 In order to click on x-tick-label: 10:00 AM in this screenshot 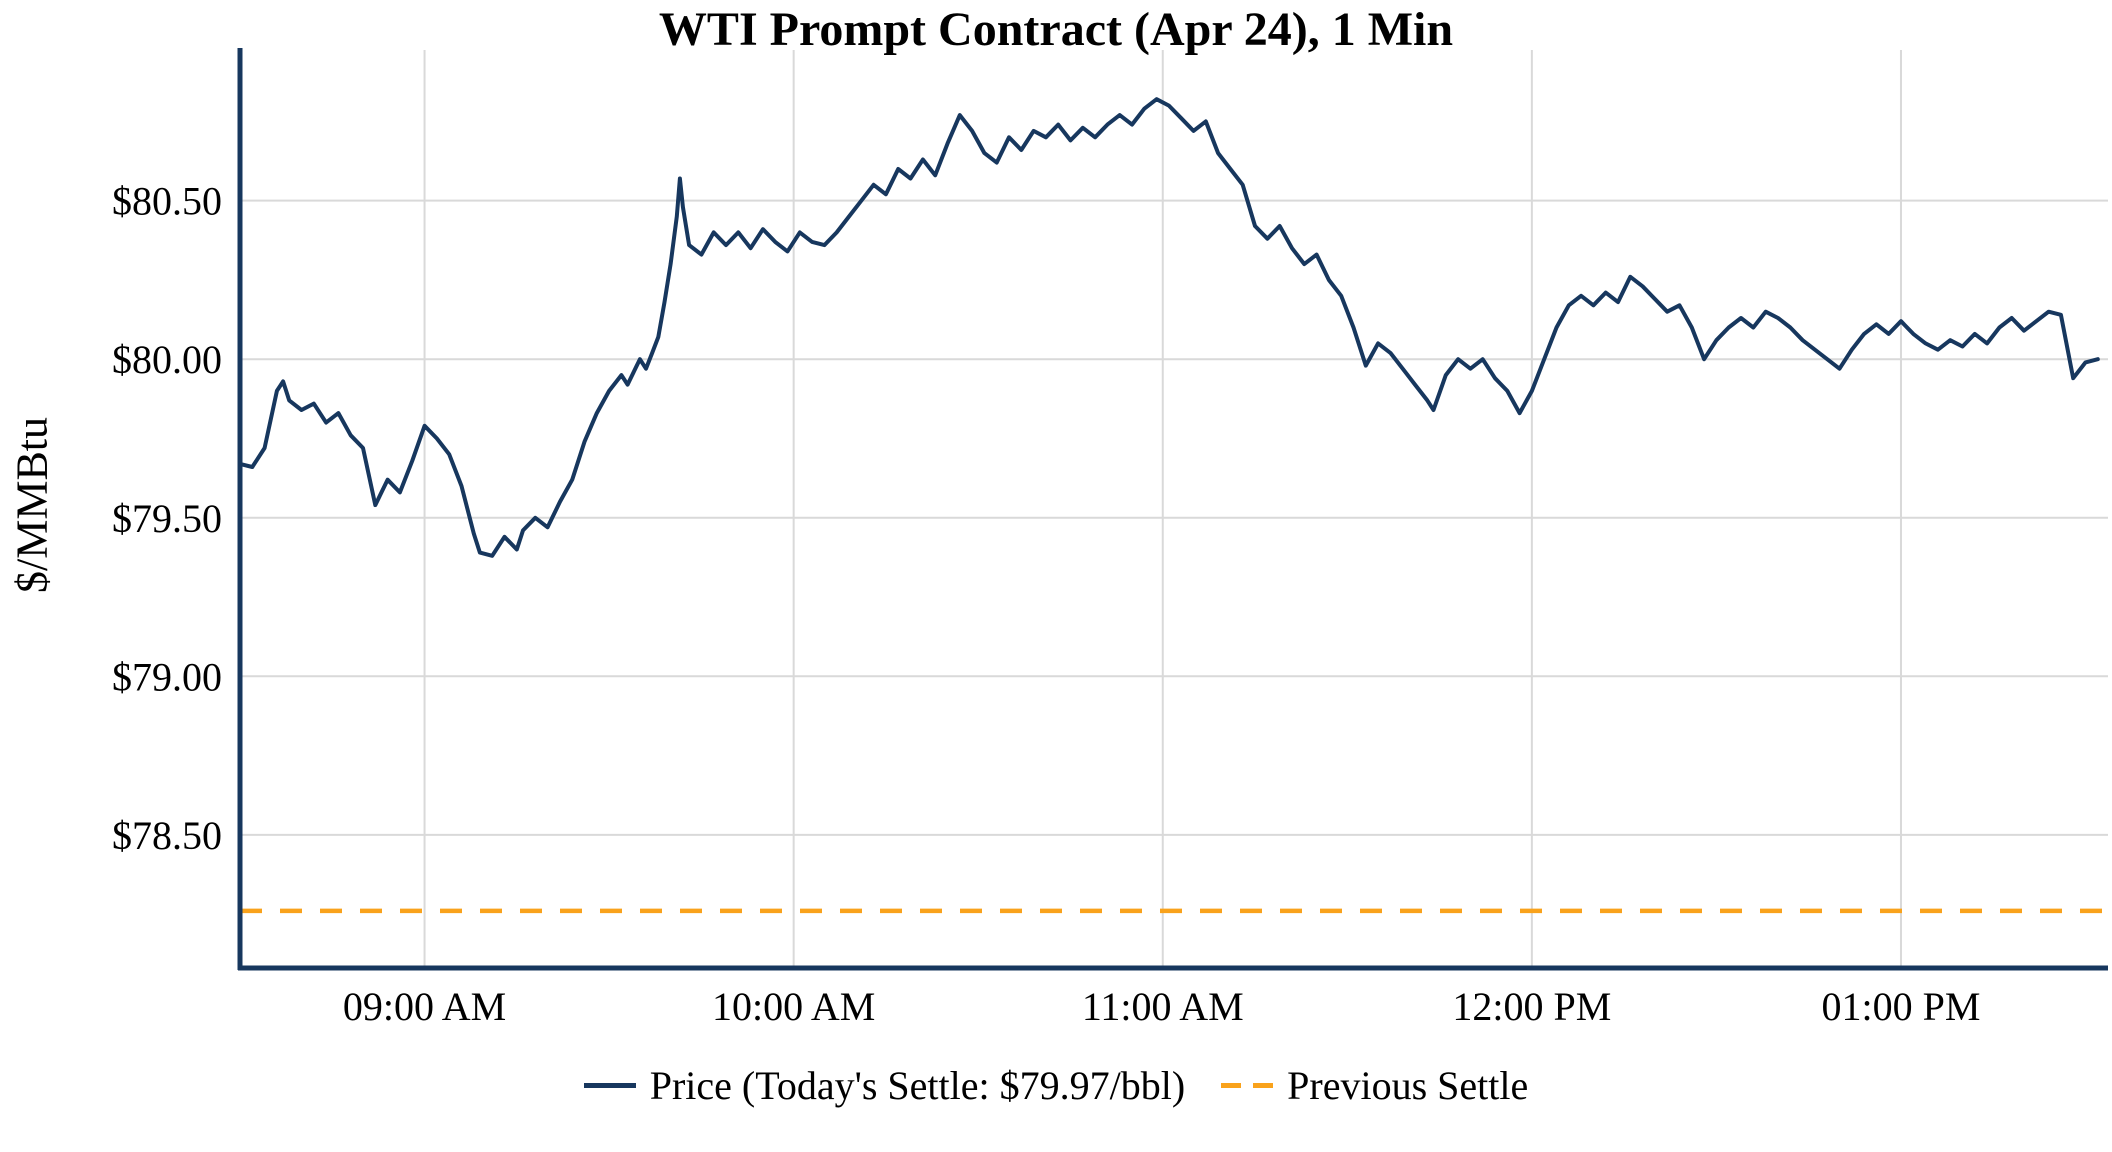, I will do `click(793, 1006)`.